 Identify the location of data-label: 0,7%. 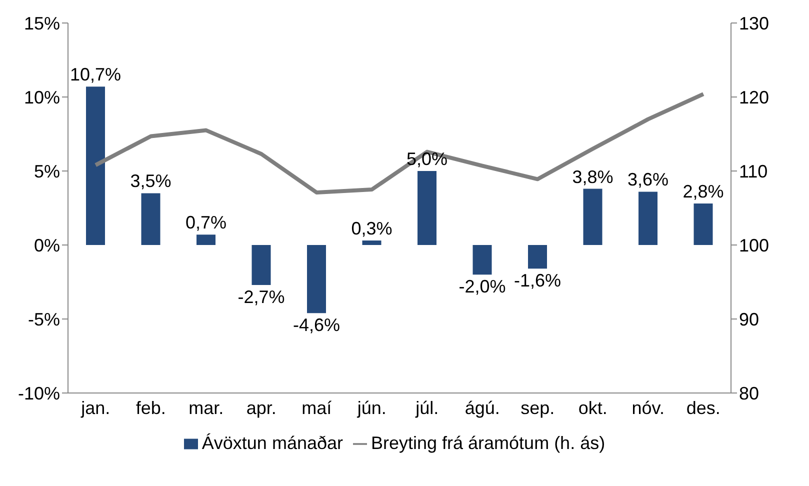
(206, 222).